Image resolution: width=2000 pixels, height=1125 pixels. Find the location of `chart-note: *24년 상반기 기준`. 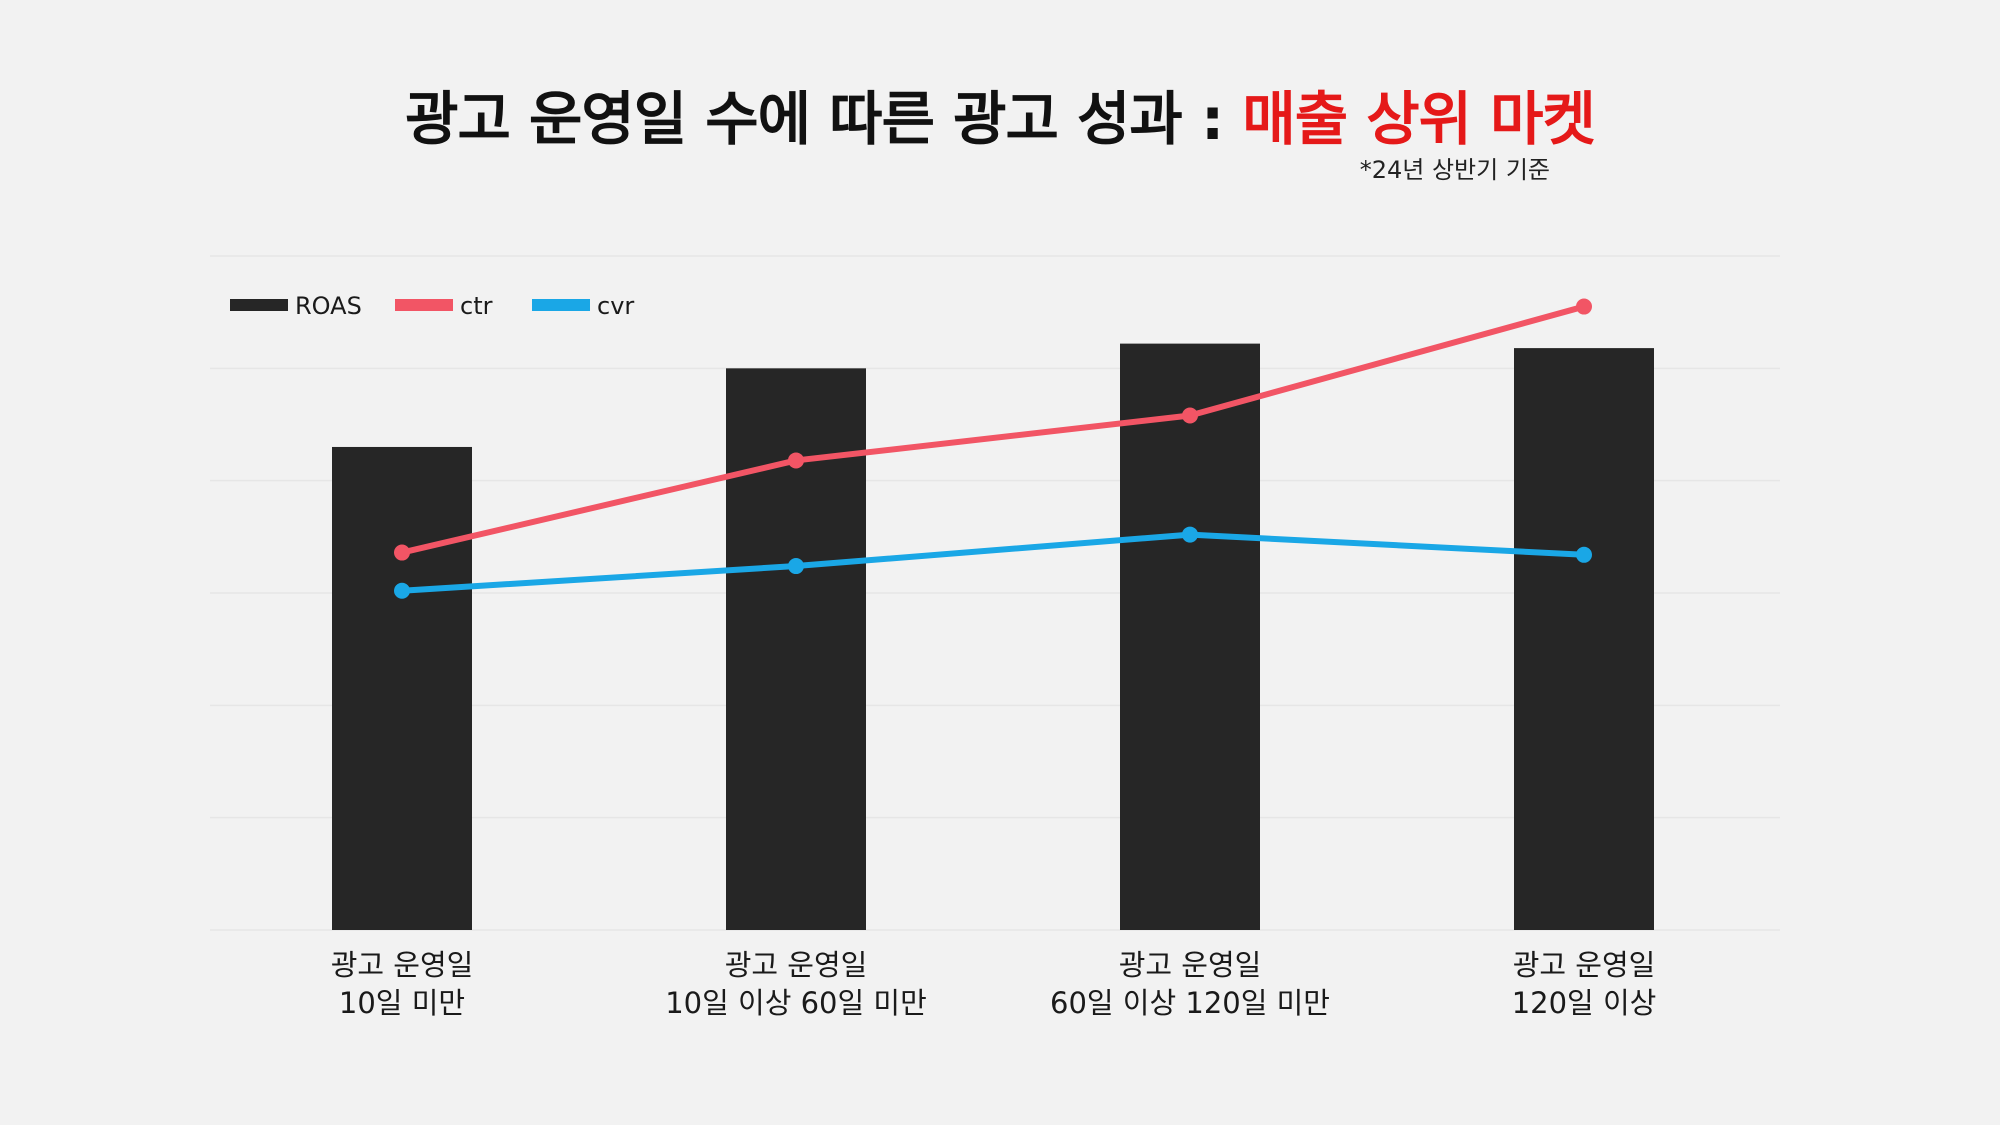

chart-note: *24년 상반기 기준 is located at coordinates (1454, 170).